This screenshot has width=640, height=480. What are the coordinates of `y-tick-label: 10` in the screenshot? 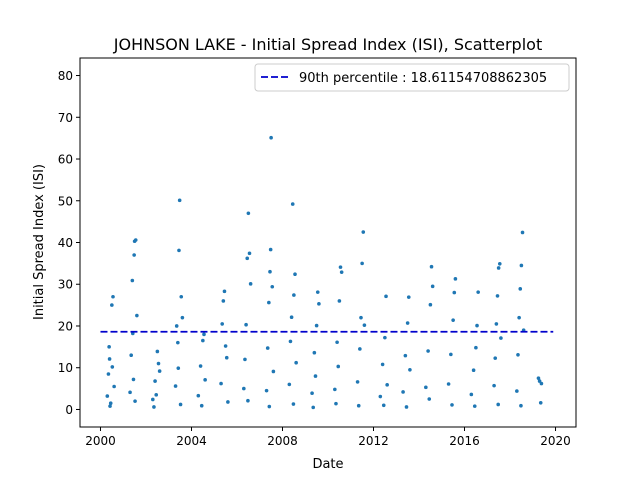 It's located at (65, 368).